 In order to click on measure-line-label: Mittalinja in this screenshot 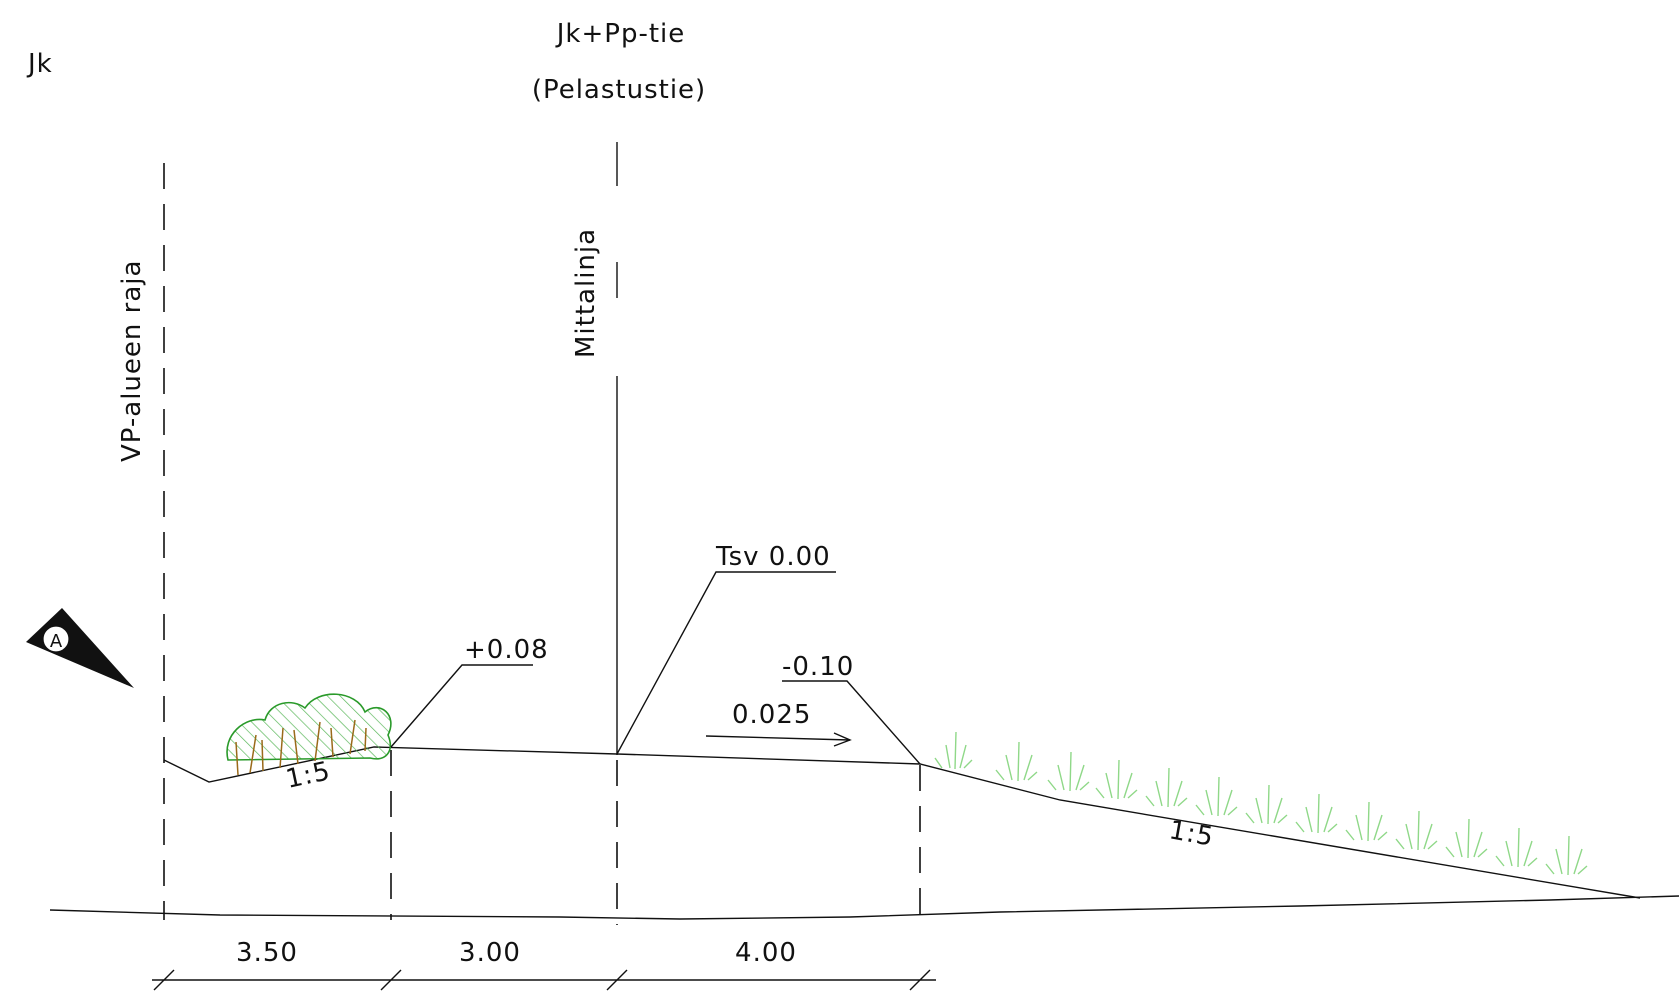, I will do `click(586, 293)`.